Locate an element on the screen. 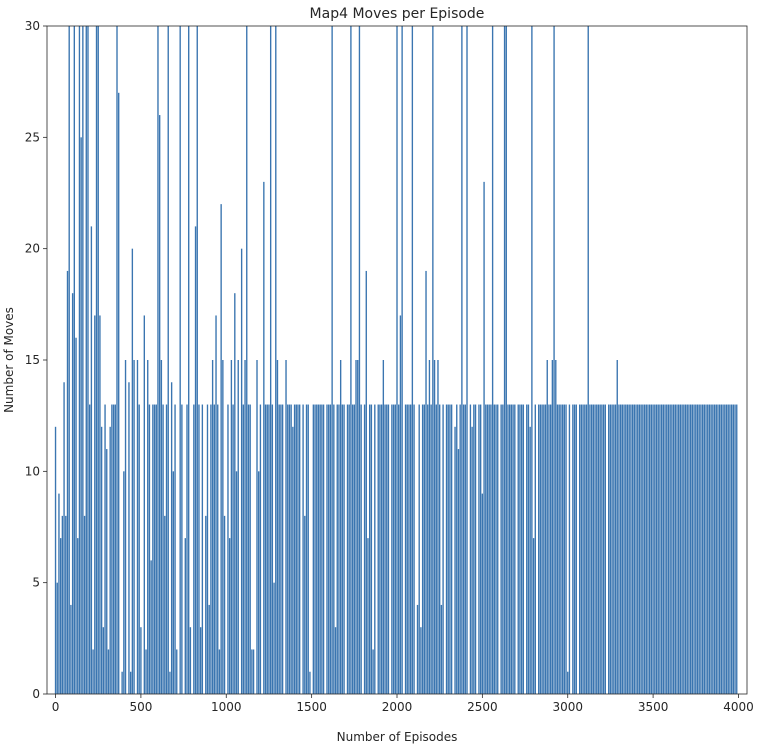 The image size is (772, 747). chart-title: Map4 Moves per Episode is located at coordinates (397, 14).